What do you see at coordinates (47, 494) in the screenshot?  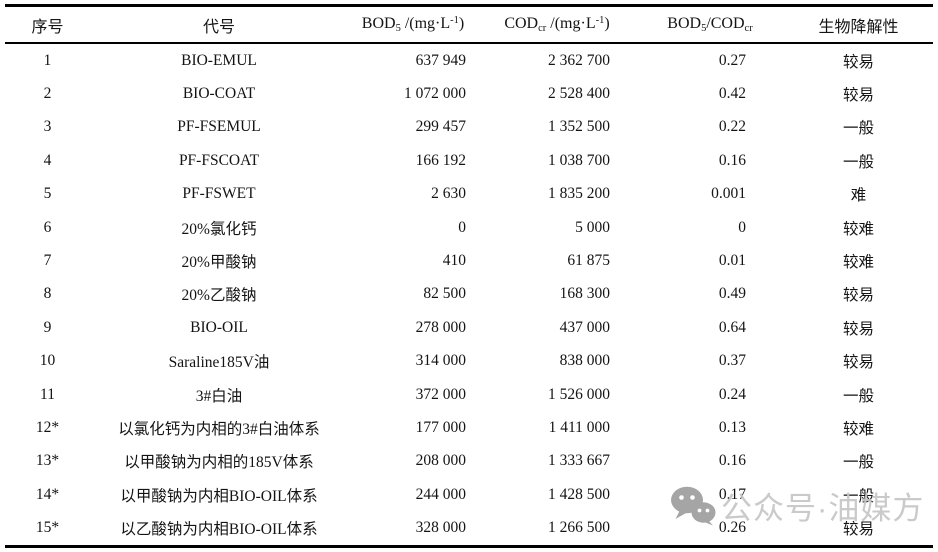 I see `cell-index: 14*` at bounding box center [47, 494].